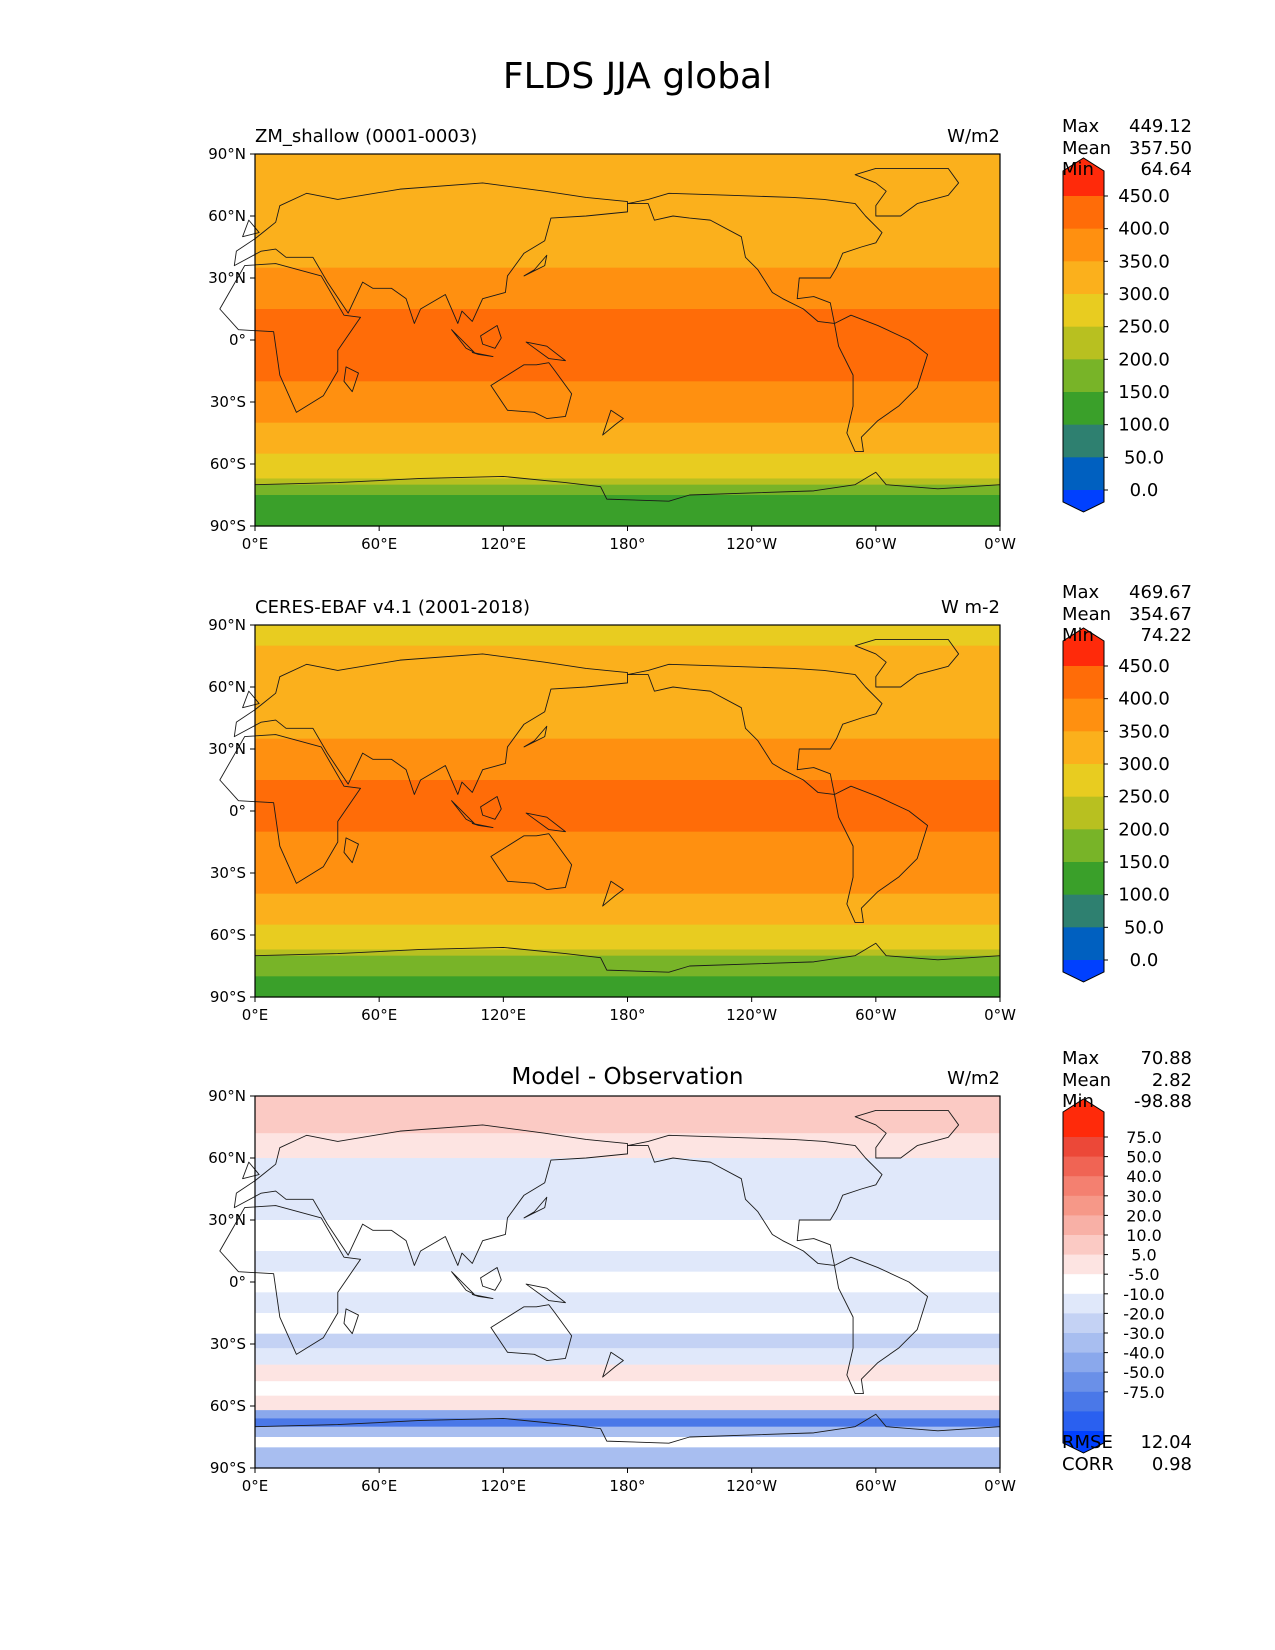 The image size is (1275, 1650). I want to click on rmse-label: RMSE, so click(1087, 1442).